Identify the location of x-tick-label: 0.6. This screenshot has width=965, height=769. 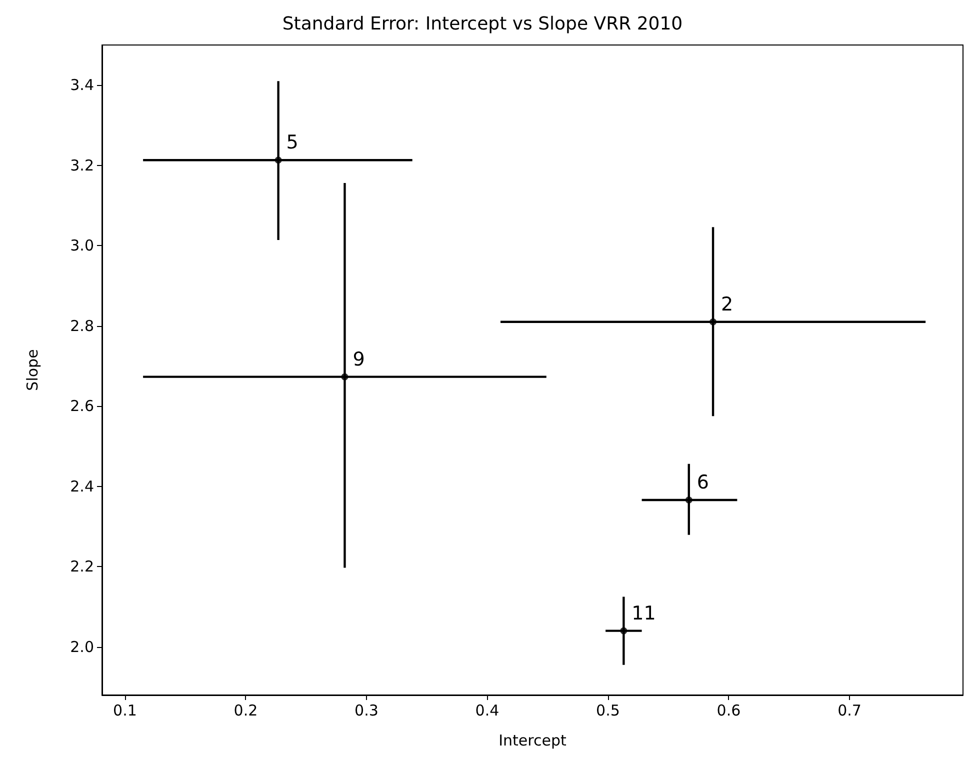
(728, 711).